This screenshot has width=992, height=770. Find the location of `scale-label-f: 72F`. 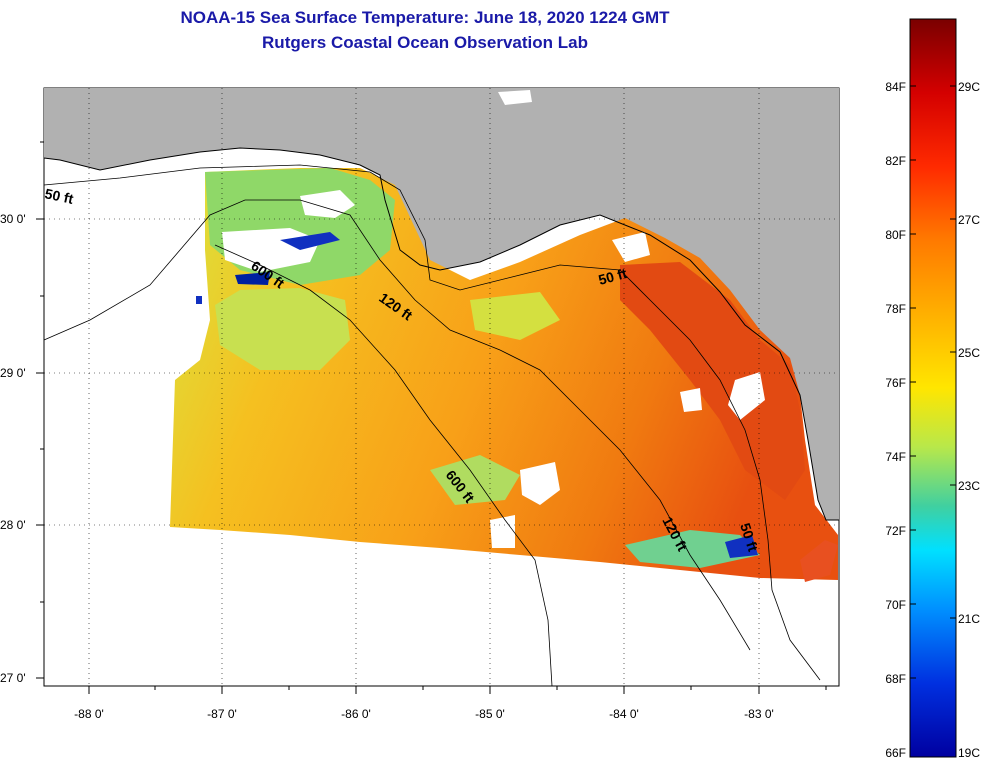

scale-label-f: 72F is located at coordinates (895, 531).